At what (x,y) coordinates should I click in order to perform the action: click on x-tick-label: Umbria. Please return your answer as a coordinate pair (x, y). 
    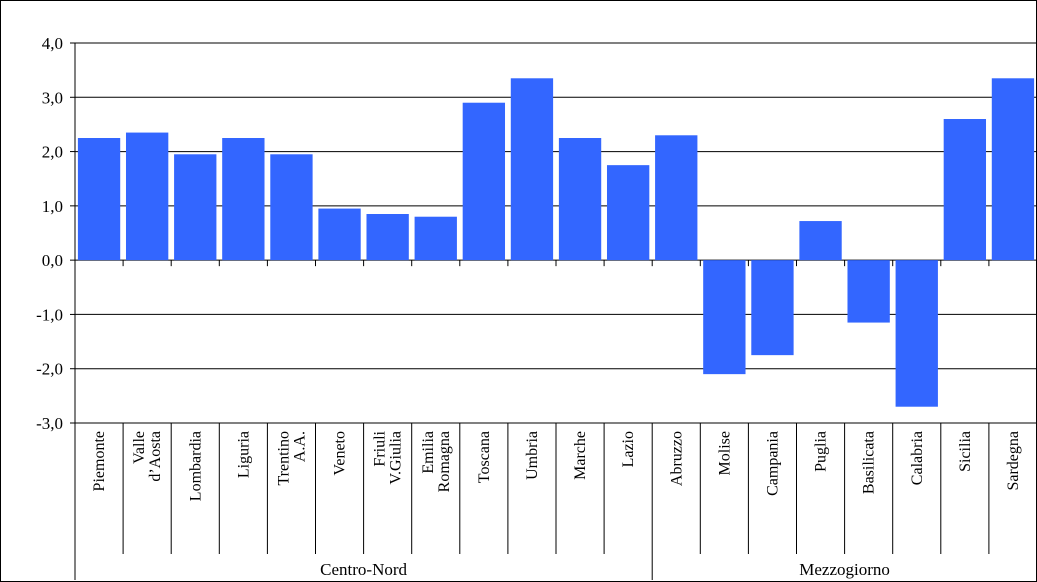
    Looking at the image, I should click on (532, 455).